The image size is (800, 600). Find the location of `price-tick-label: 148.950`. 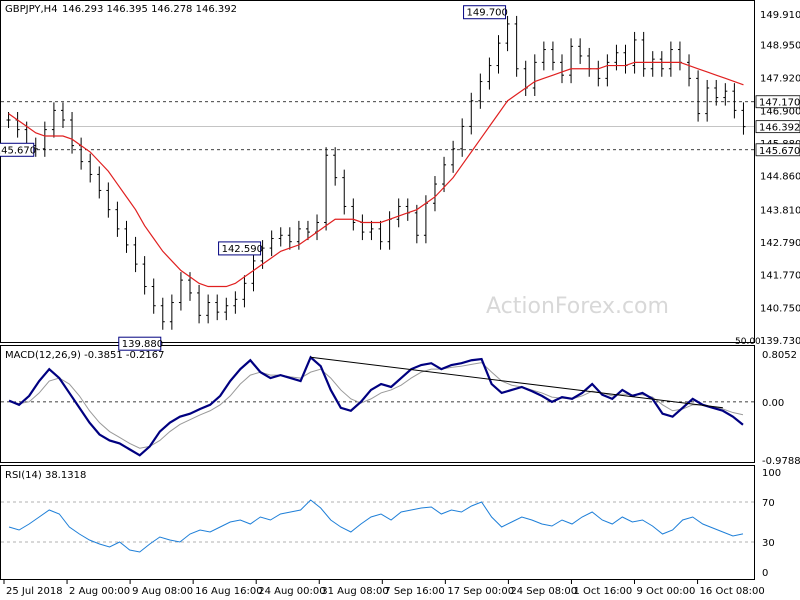

price-tick-label: 148.950 is located at coordinates (780, 46).